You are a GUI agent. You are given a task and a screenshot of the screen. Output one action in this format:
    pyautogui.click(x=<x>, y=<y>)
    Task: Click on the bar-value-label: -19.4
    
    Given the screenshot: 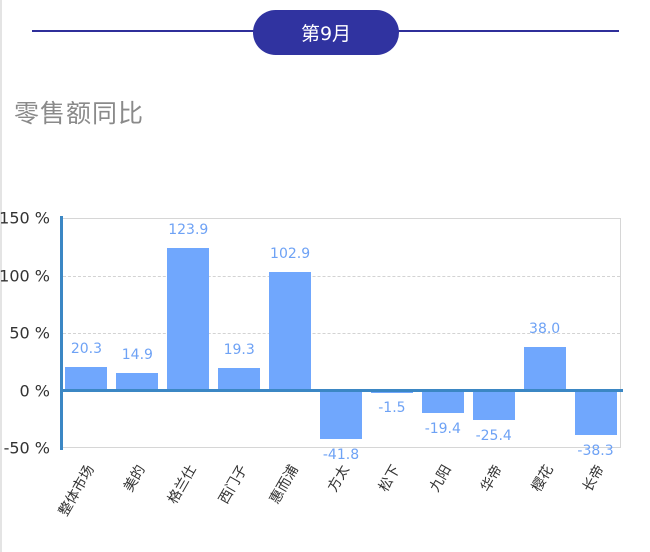 What is the action you would take?
    pyautogui.click(x=442, y=428)
    